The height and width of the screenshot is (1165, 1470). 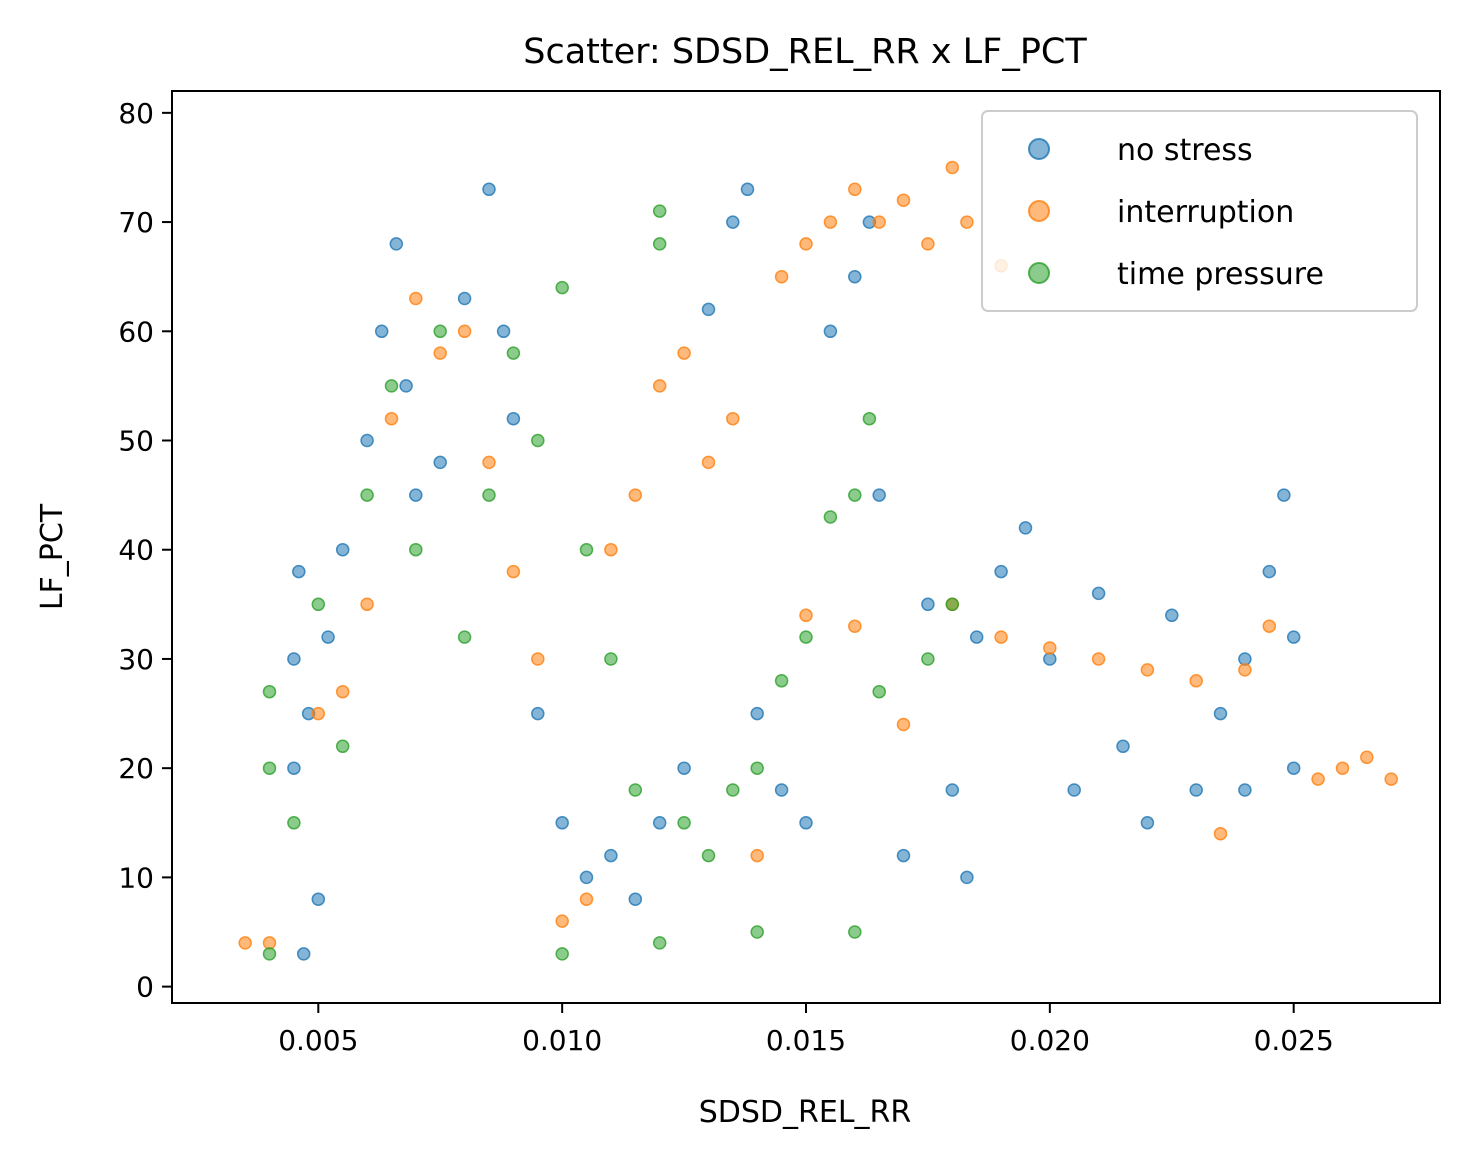 I want to click on x-tick-label: 0.010, so click(x=562, y=1040).